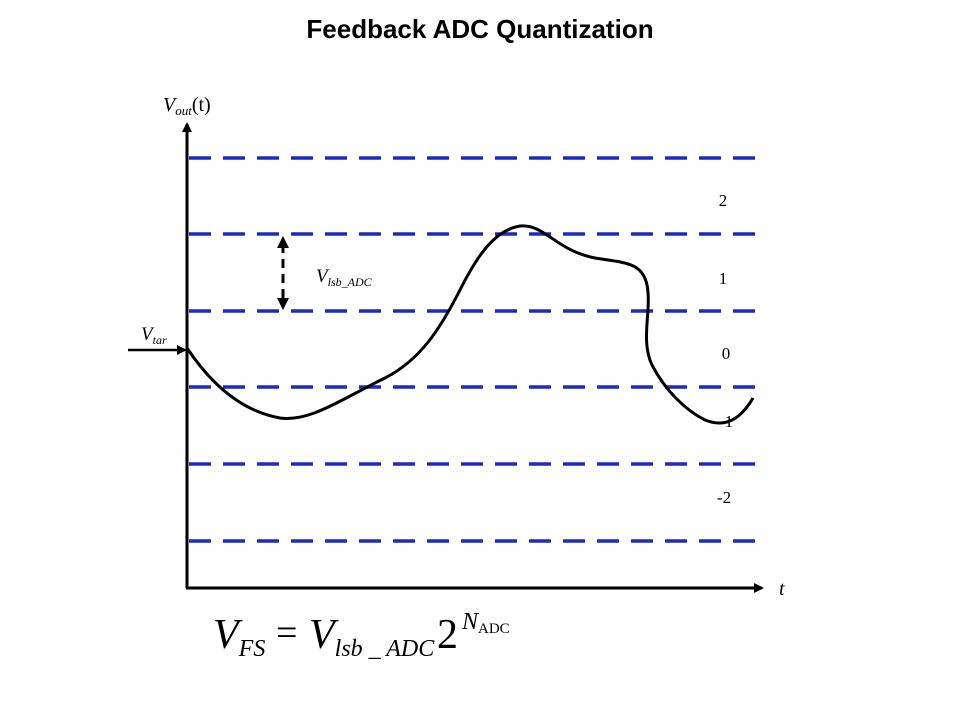  I want to click on formula-lhs: VFS, so click(239, 637).